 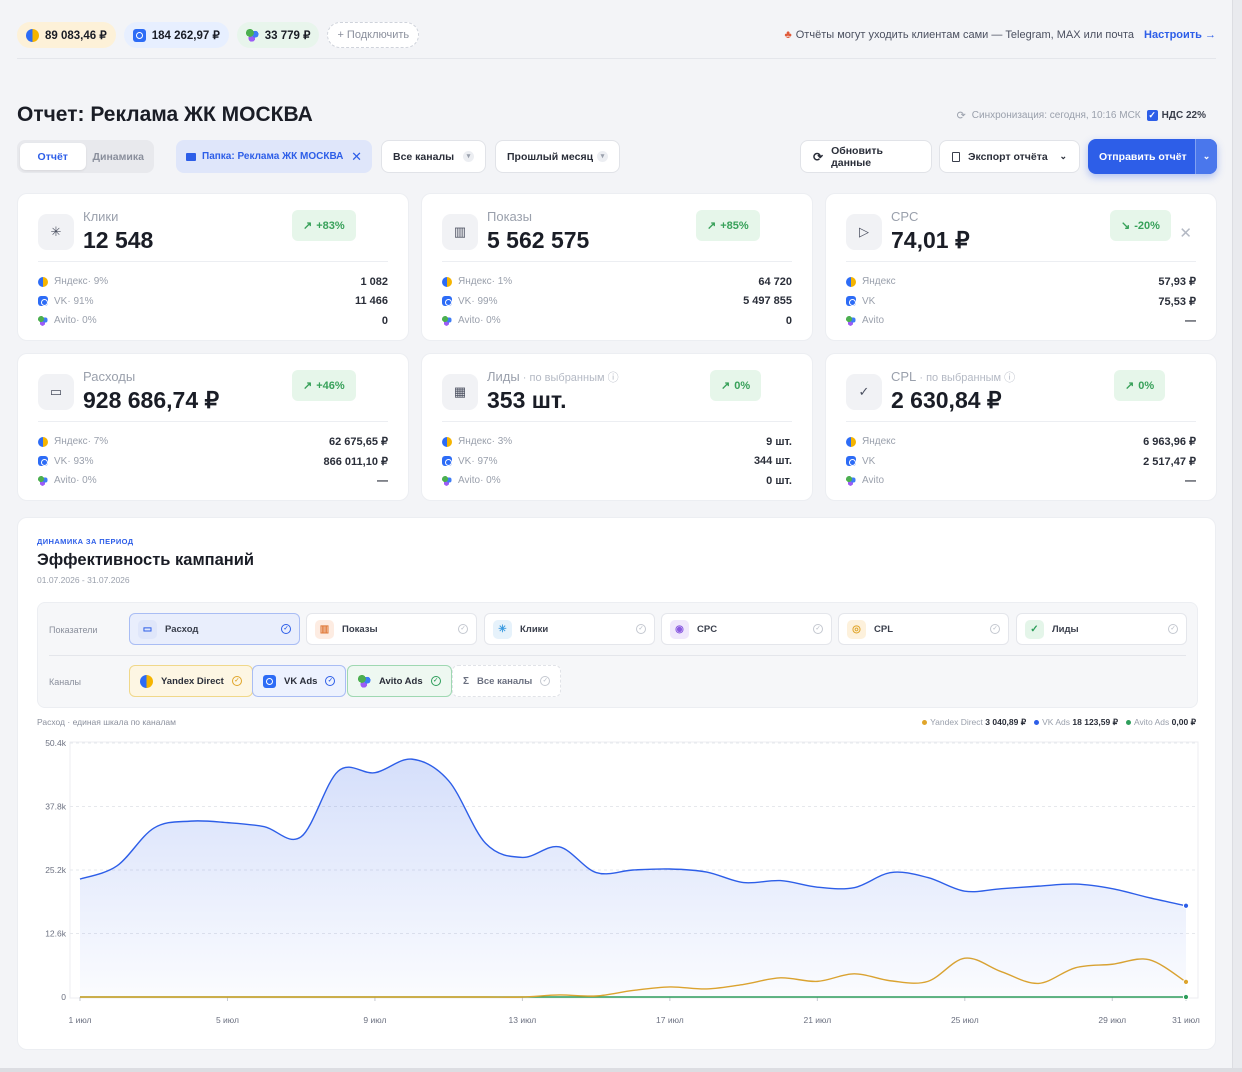 I want to click on refresh-label: Обновить данные, so click(x=857, y=156).